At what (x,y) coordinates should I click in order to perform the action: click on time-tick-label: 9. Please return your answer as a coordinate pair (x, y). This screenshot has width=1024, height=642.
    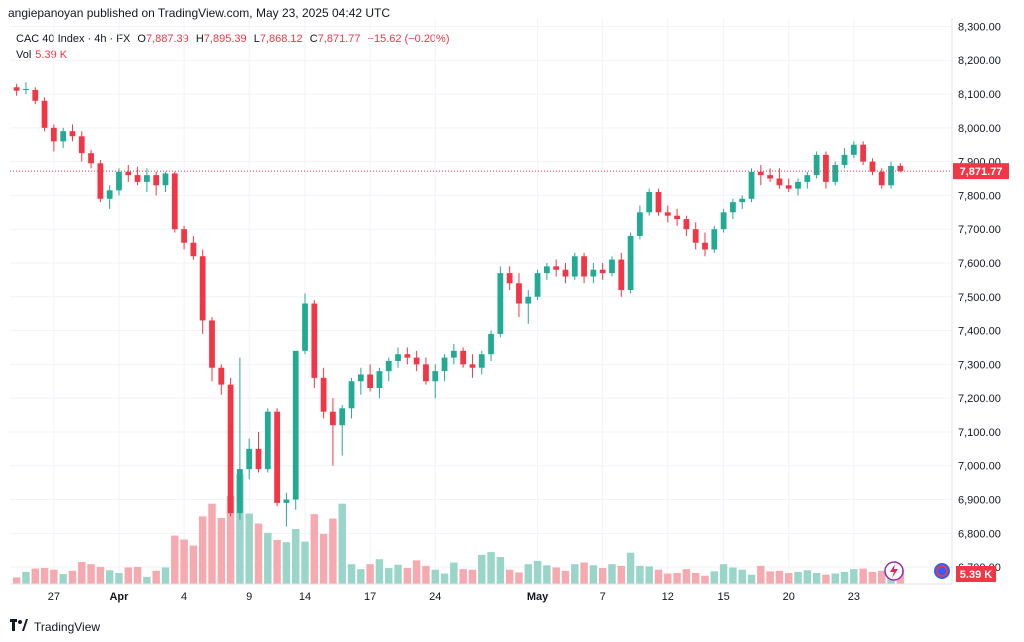
    Looking at the image, I should click on (249, 597).